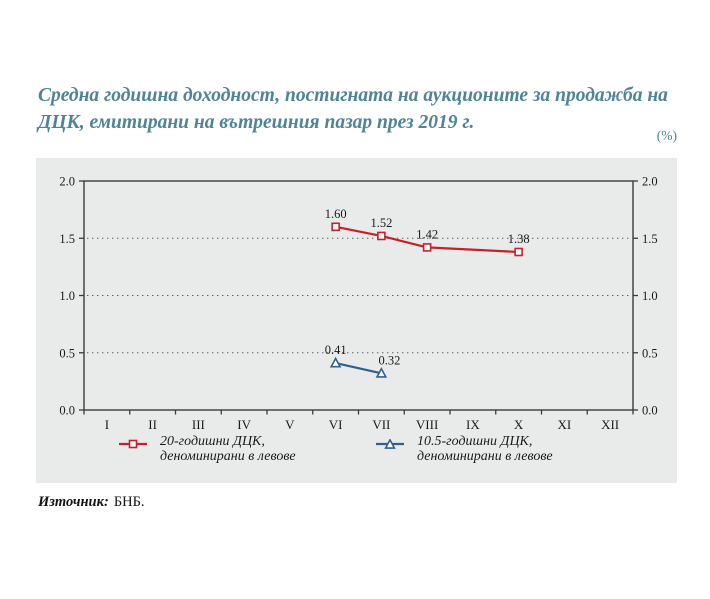 This screenshot has height=599, width=710. What do you see at coordinates (381, 223) in the screenshot?
I see `data-label-20y-bgn-VII: 1.52` at bounding box center [381, 223].